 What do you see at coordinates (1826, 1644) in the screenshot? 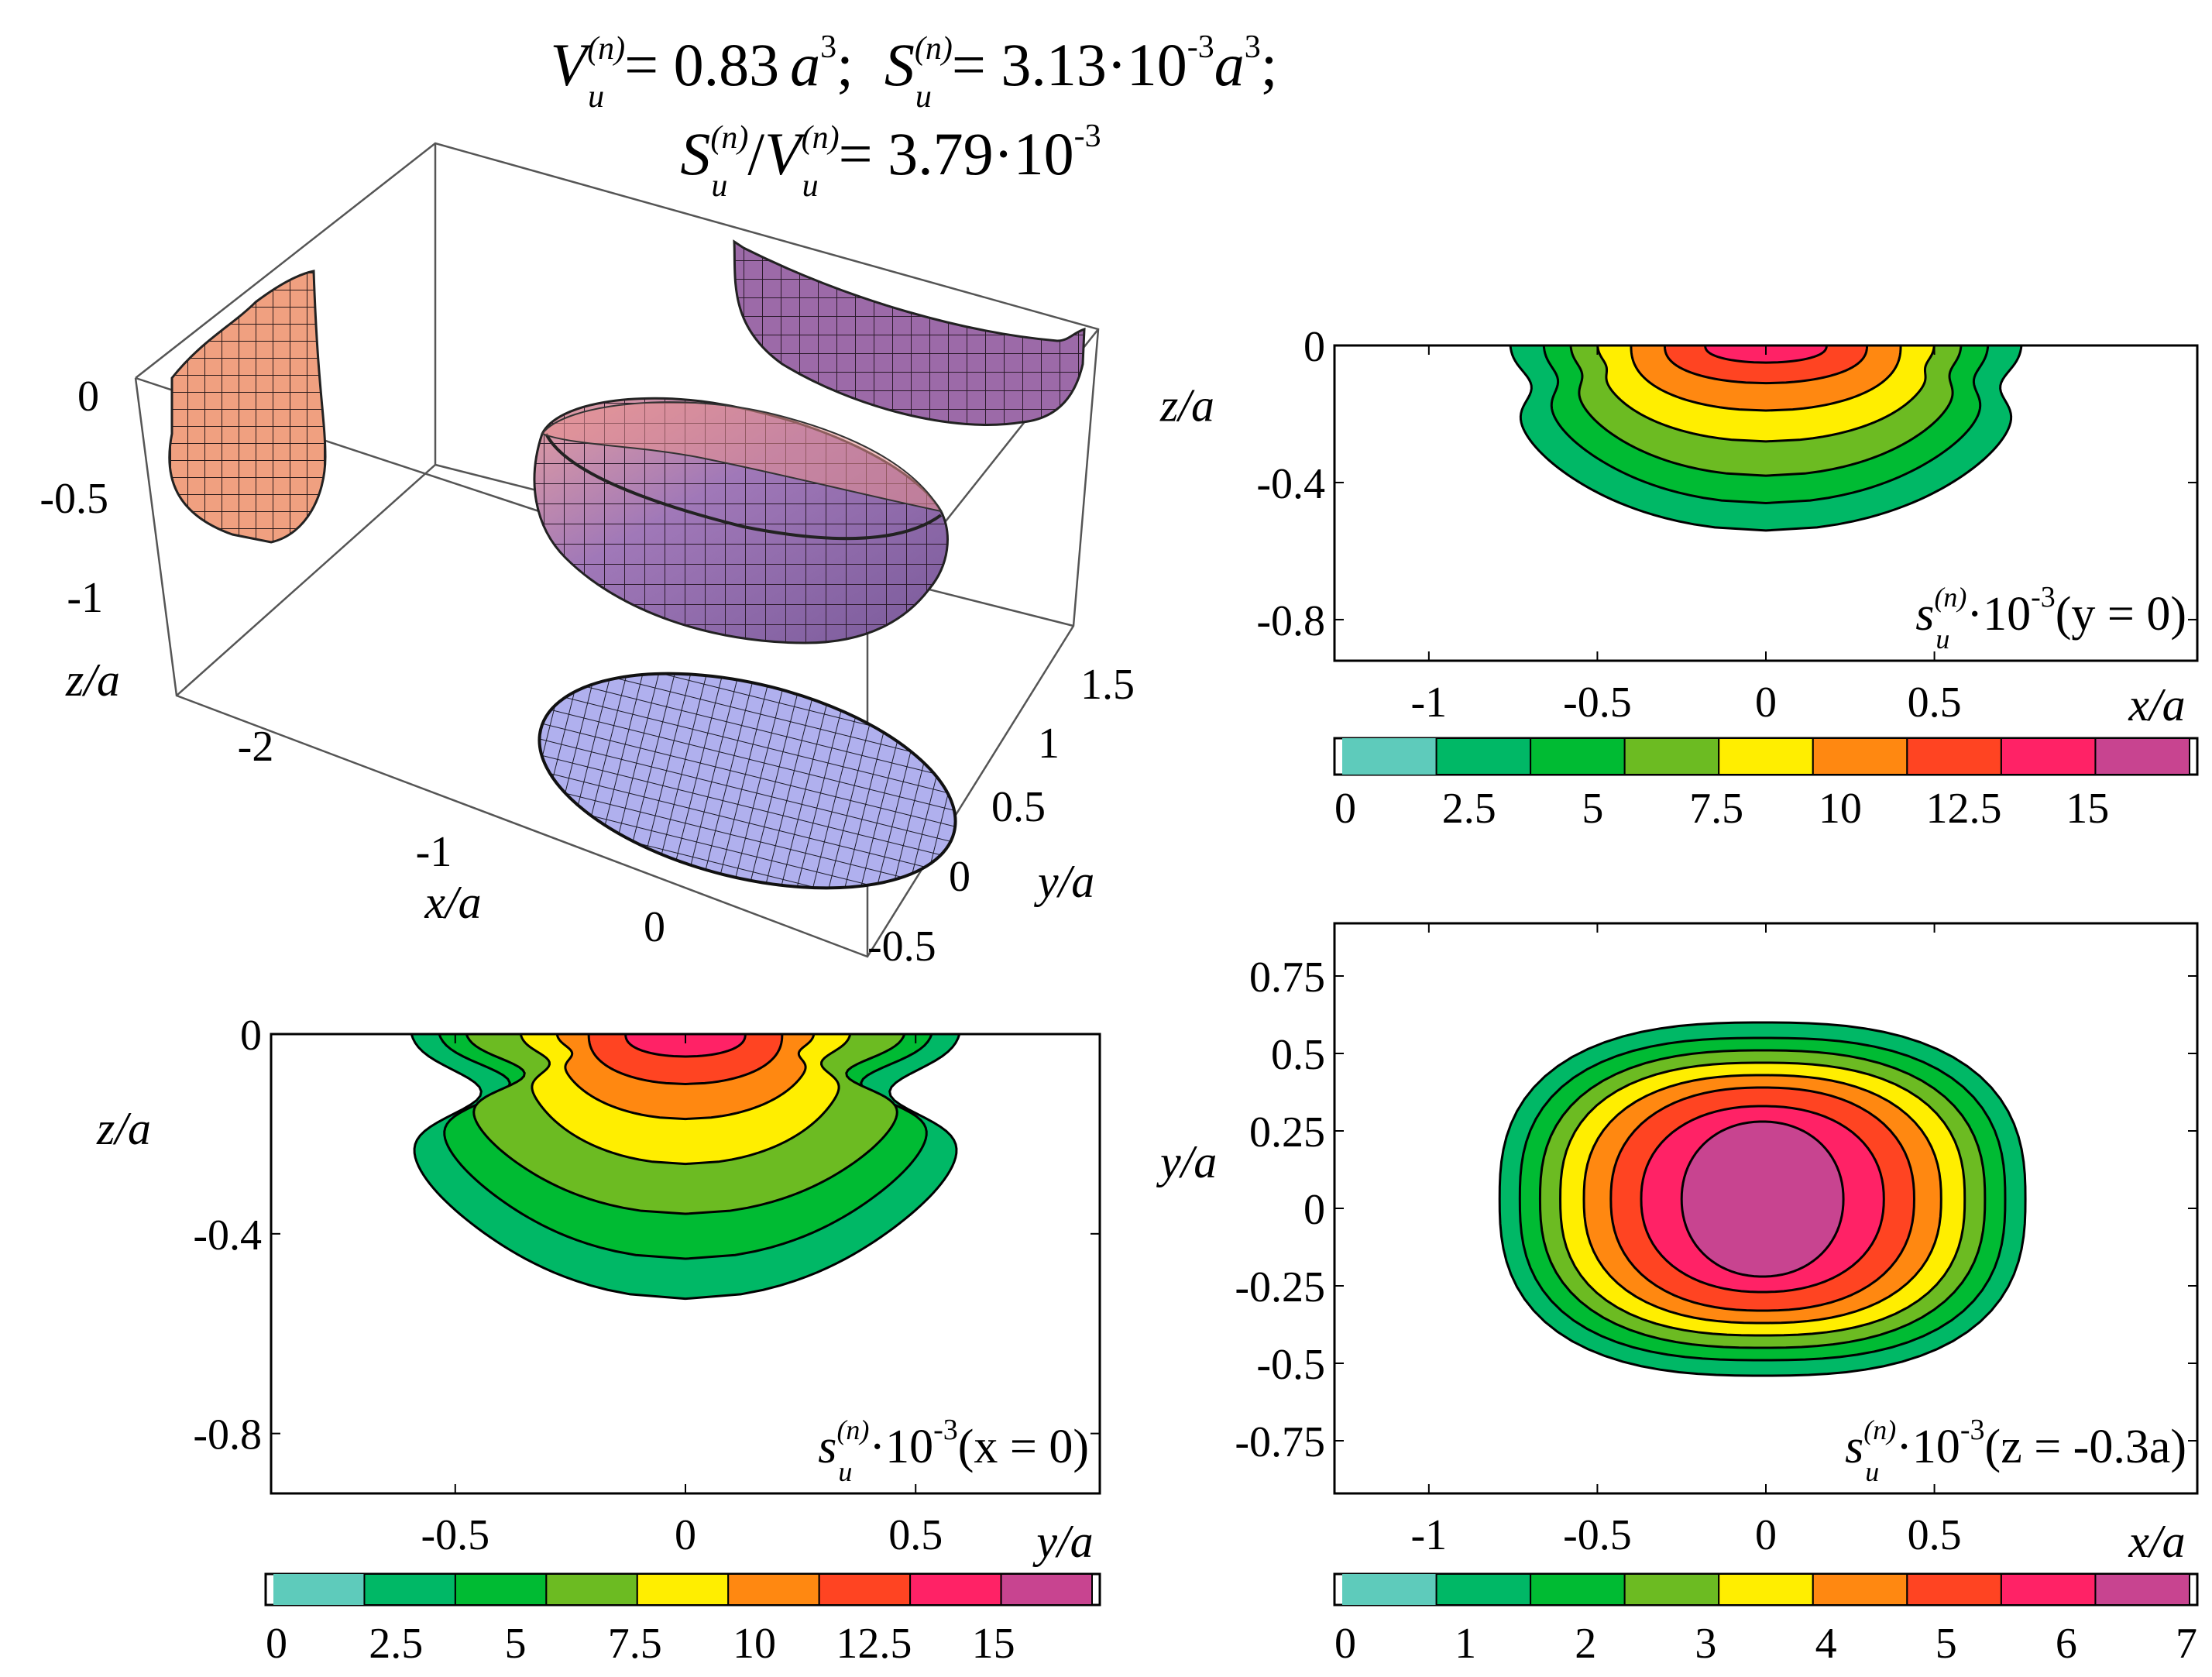
I see `colorbar-tick-label: 4` at bounding box center [1826, 1644].